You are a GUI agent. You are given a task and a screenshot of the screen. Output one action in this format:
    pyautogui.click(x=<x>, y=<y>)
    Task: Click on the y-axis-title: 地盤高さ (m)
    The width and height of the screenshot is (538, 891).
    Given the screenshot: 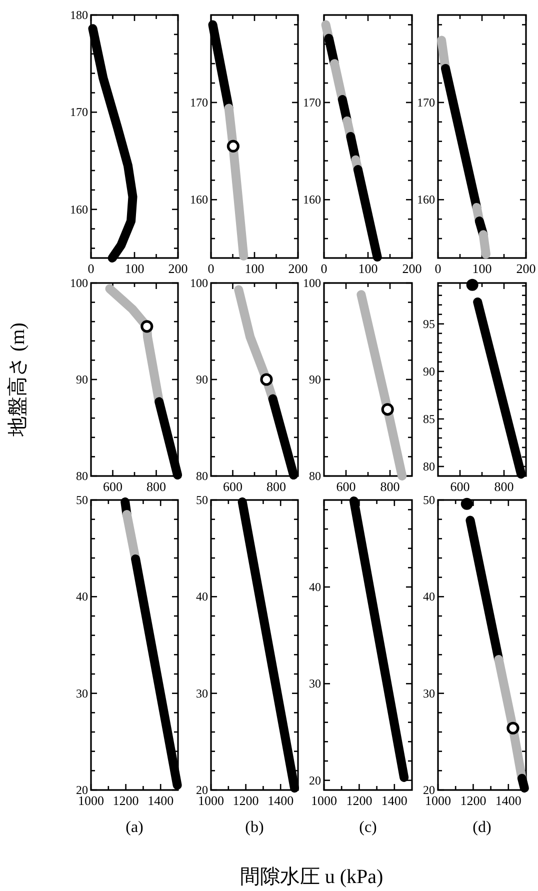 What is the action you would take?
    pyautogui.click(x=17, y=380)
    